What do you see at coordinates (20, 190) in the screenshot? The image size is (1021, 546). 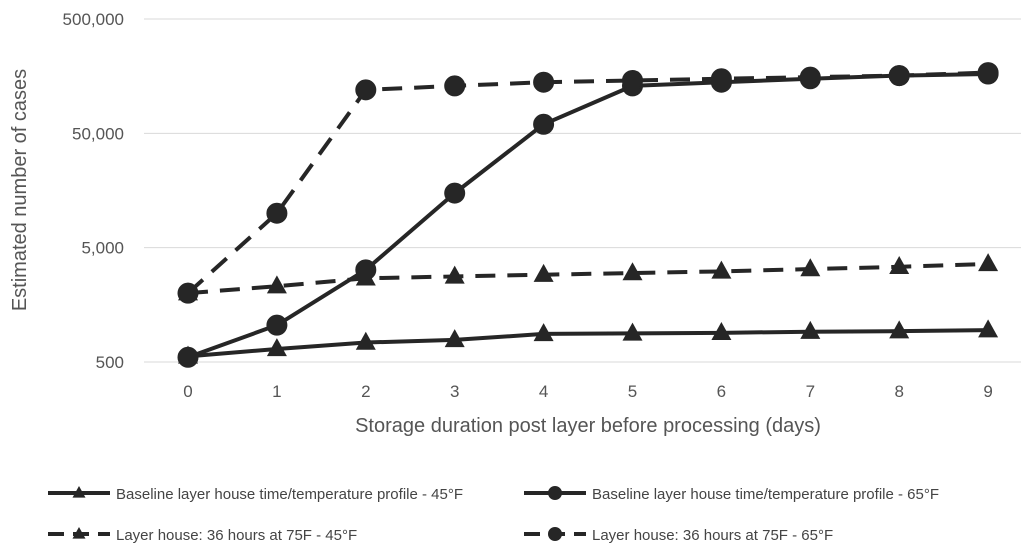 I see `y-axis-title: Estimated number of cases` at bounding box center [20, 190].